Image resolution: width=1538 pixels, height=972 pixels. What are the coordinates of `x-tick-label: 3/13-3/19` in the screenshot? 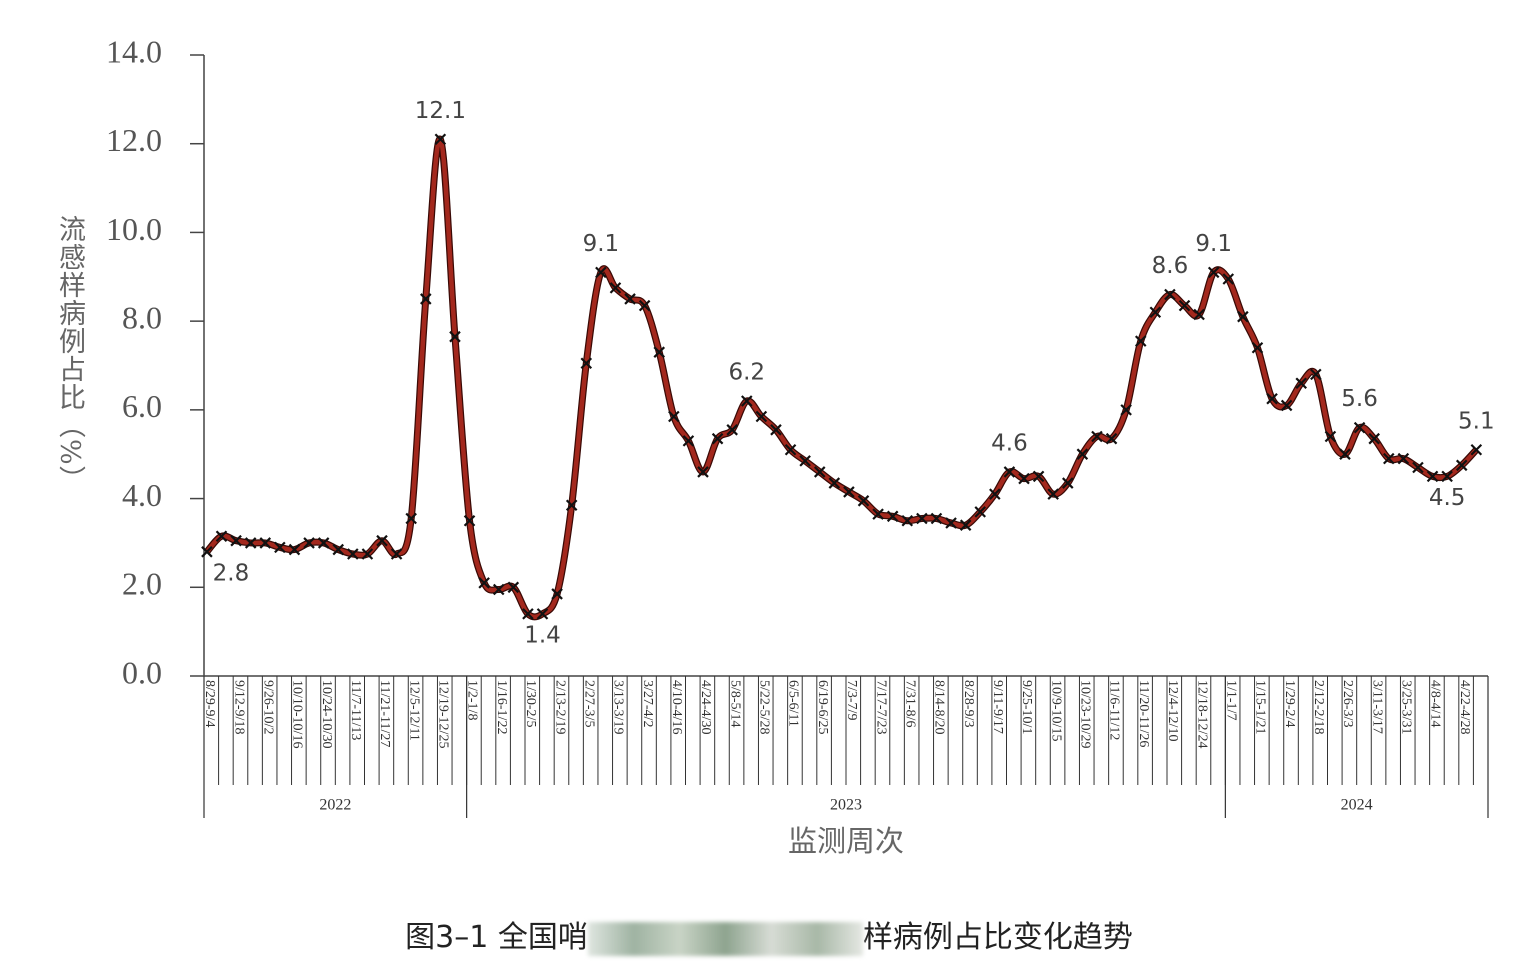 It's located at (618, 707).